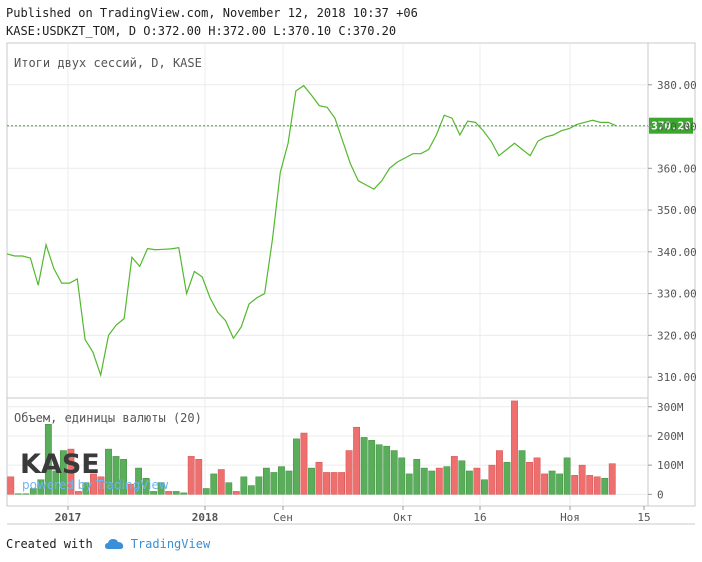  Describe the element at coordinates (670, 407) in the screenshot. I see `volume-tick-label: 300M` at that location.